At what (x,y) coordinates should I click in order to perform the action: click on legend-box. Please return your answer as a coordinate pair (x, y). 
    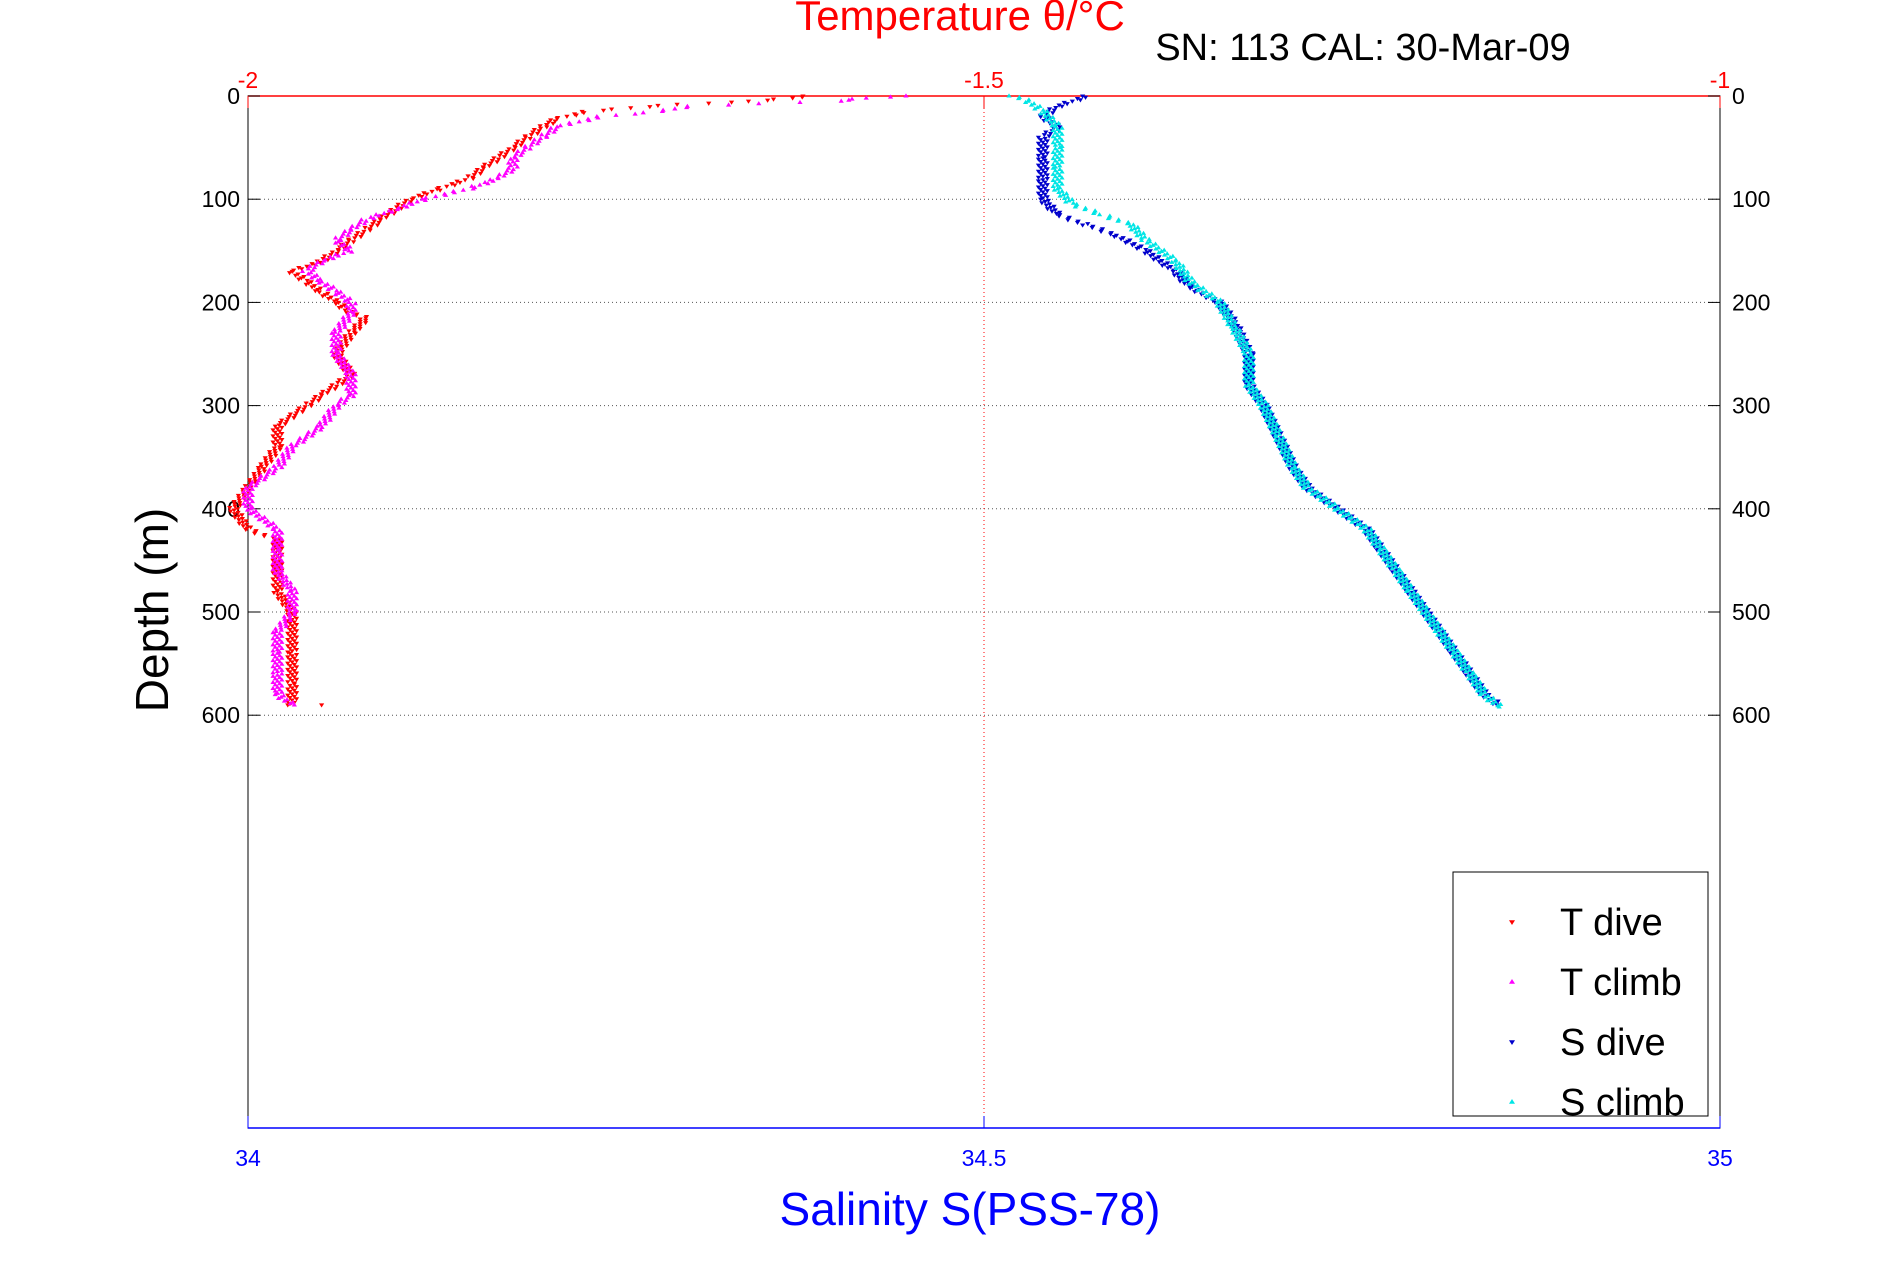
    Looking at the image, I should click on (1580, 994).